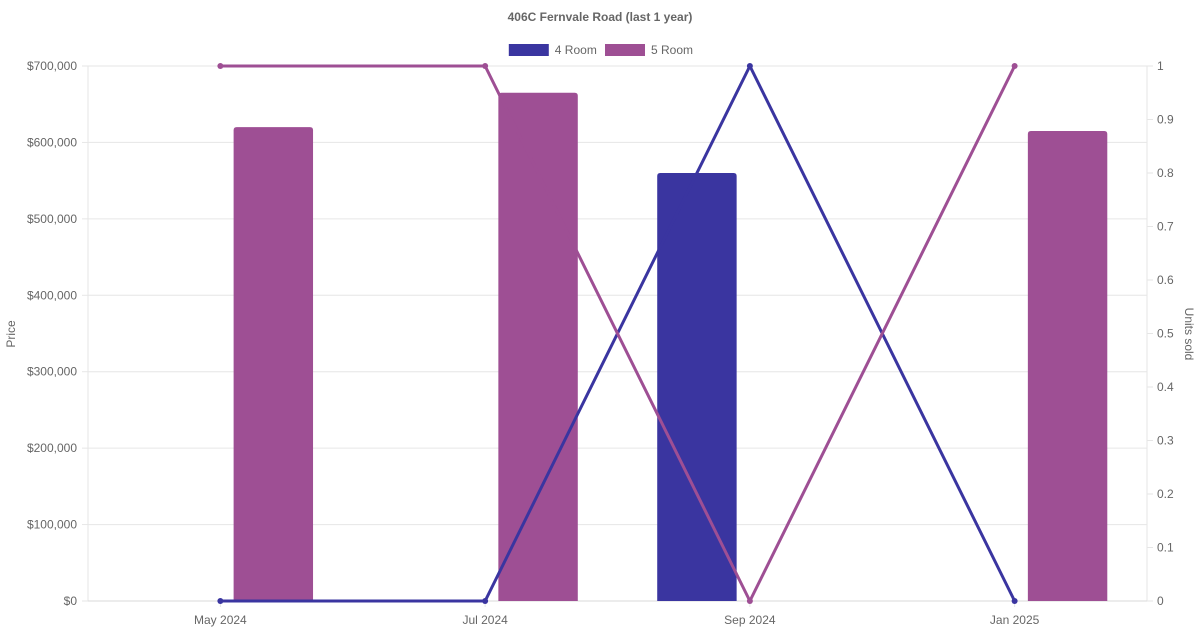  I want to click on y-left-tick-label: $500,000, so click(52, 219).